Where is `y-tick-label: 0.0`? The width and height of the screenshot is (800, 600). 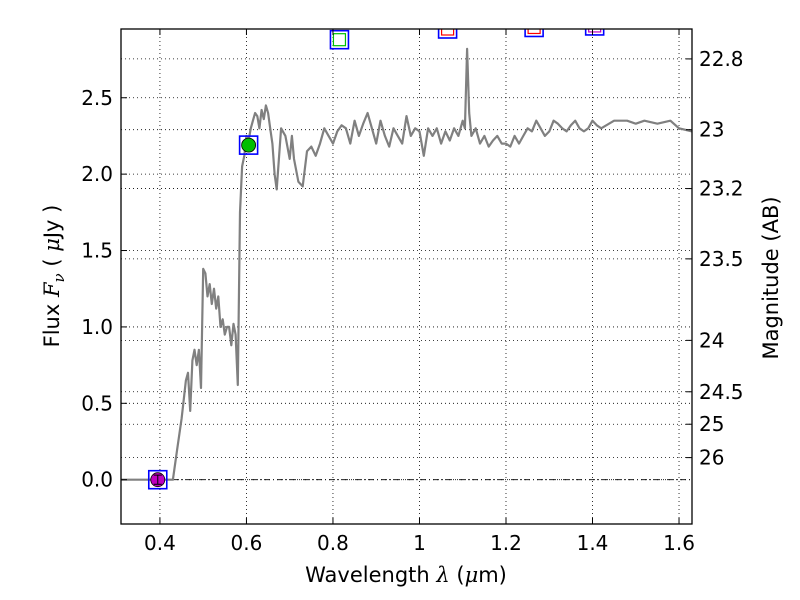
y-tick-label: 0.0 is located at coordinates (97, 480).